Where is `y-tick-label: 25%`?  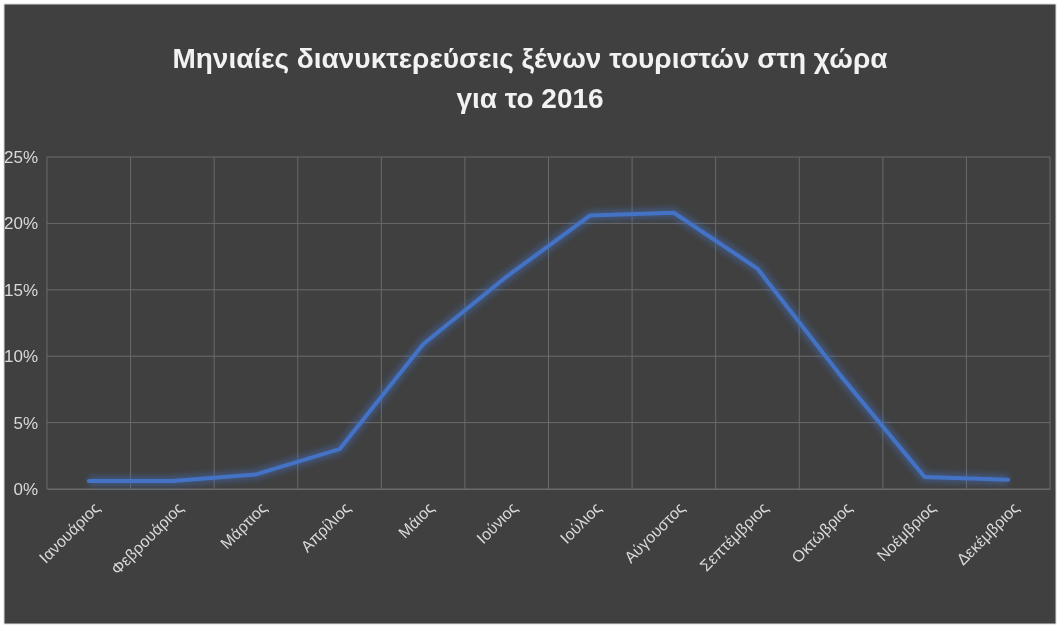 y-tick-label: 25% is located at coordinates (20, 157).